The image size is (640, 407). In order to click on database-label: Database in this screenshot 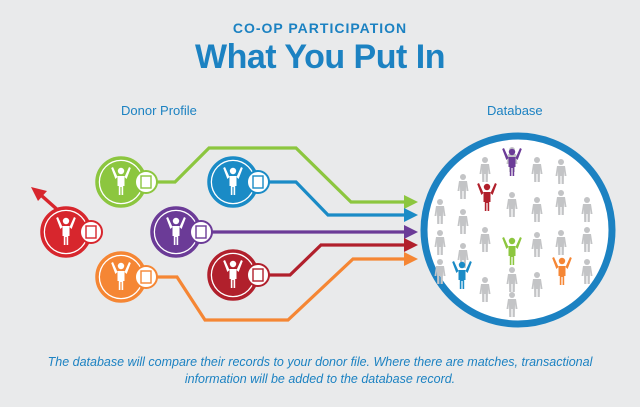, I will do `click(515, 110)`.